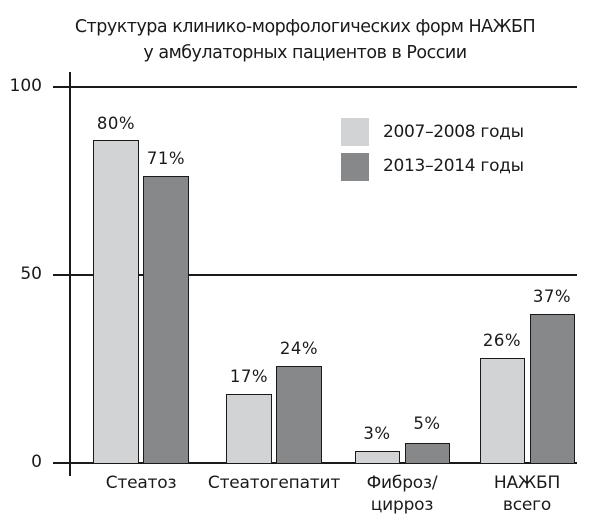 This screenshot has width=610, height=522. I want to click on value-label-fibrosis-2007-2008: 3%, so click(377, 433).